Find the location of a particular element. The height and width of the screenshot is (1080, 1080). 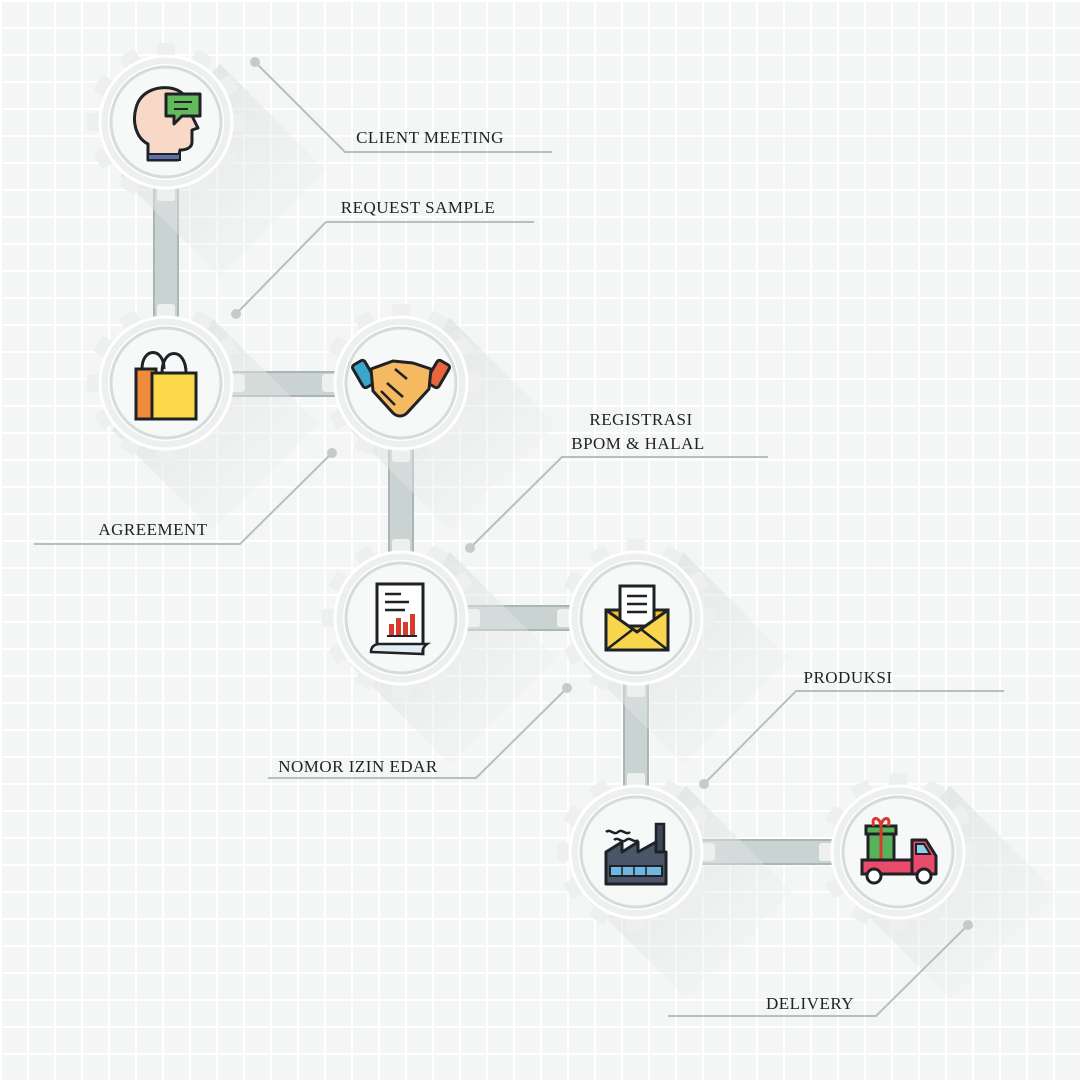

label-delivery: DELIVERY is located at coordinates (810, 1003).